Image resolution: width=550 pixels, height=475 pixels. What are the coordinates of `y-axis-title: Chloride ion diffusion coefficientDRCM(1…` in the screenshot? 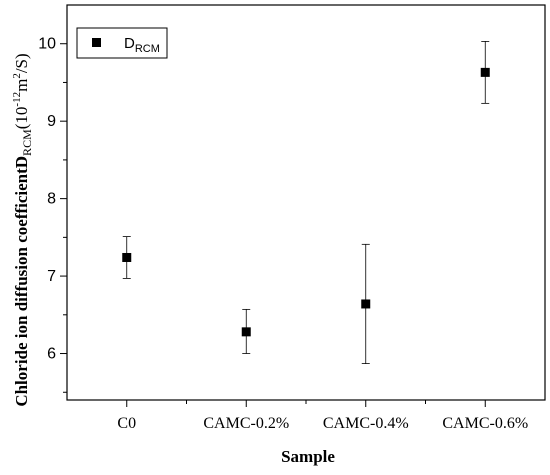 It's located at (22, 229).